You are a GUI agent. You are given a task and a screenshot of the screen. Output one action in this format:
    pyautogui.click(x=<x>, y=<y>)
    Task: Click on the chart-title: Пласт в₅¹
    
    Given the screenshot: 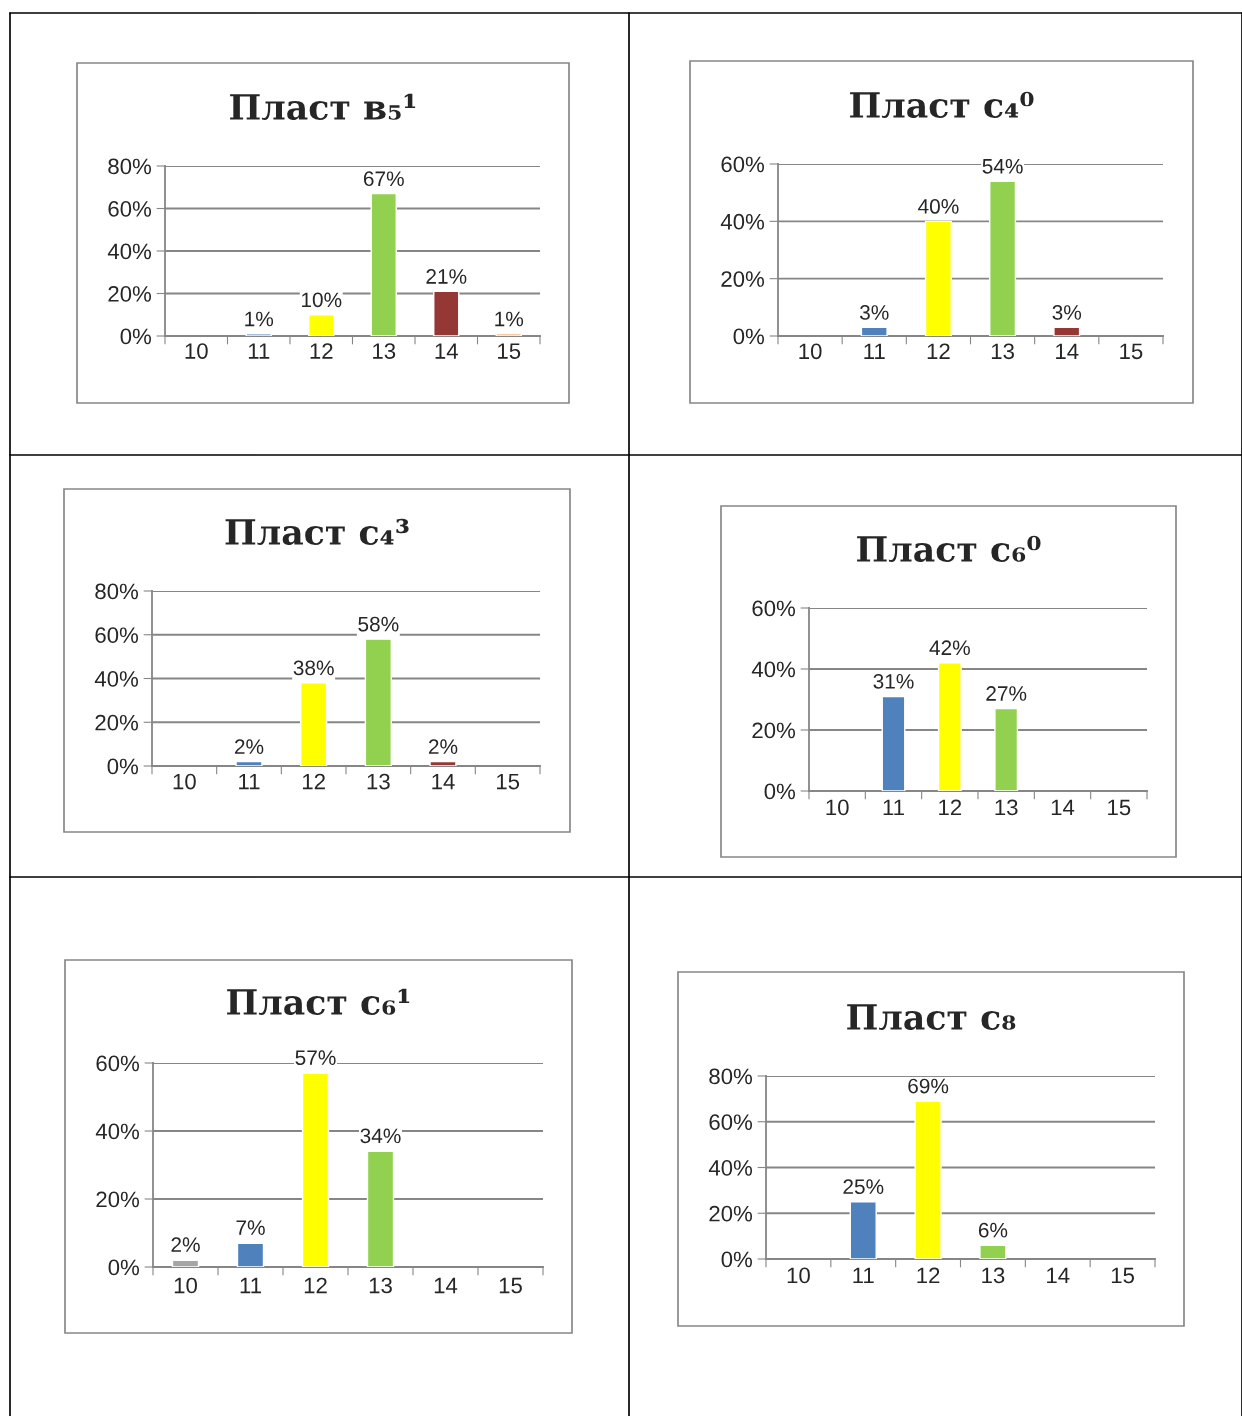 What is the action you would take?
    pyautogui.click(x=323, y=107)
    